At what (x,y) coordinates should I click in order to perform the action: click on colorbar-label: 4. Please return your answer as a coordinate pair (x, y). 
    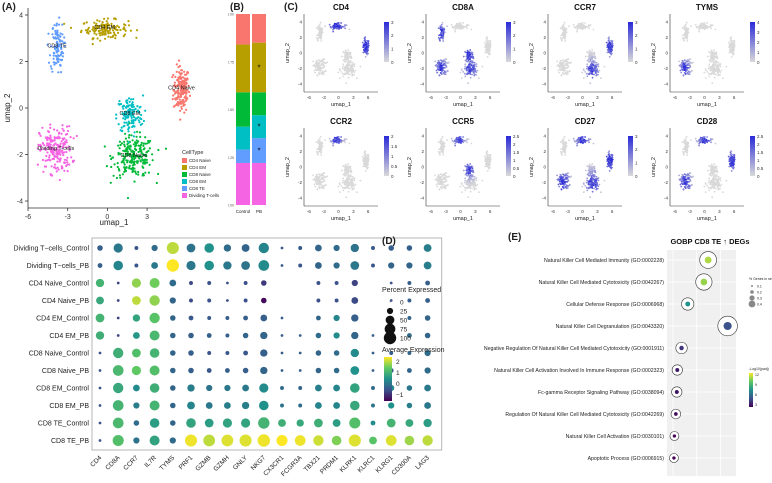
    Looking at the image, I should click on (758, 22).